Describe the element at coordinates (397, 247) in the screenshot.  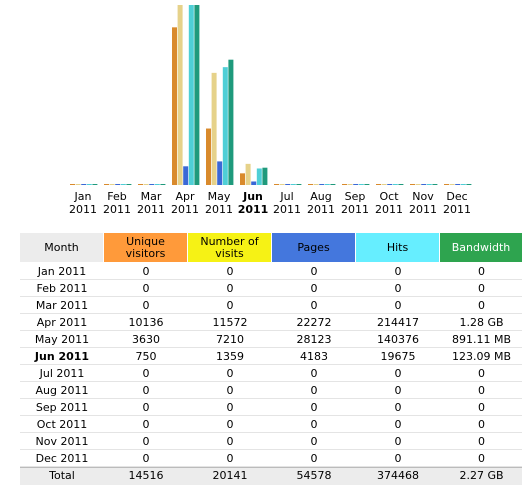
I see `column-header: Hits` at that location.